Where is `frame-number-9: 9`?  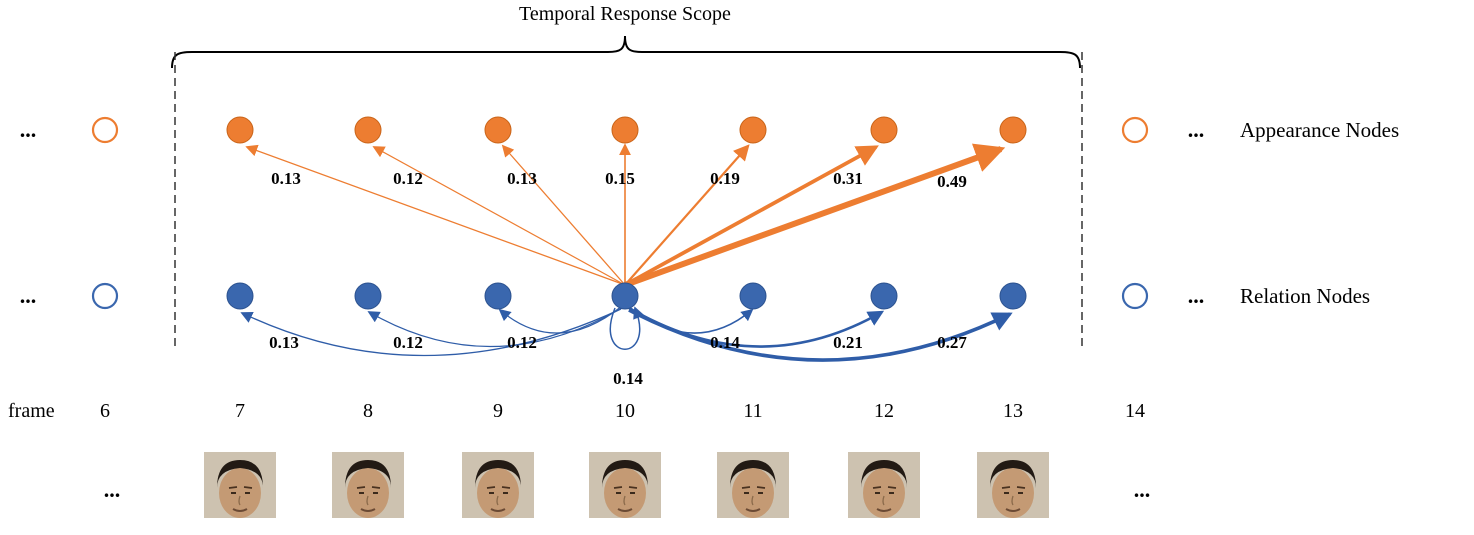 frame-number-9: 9 is located at coordinates (498, 411).